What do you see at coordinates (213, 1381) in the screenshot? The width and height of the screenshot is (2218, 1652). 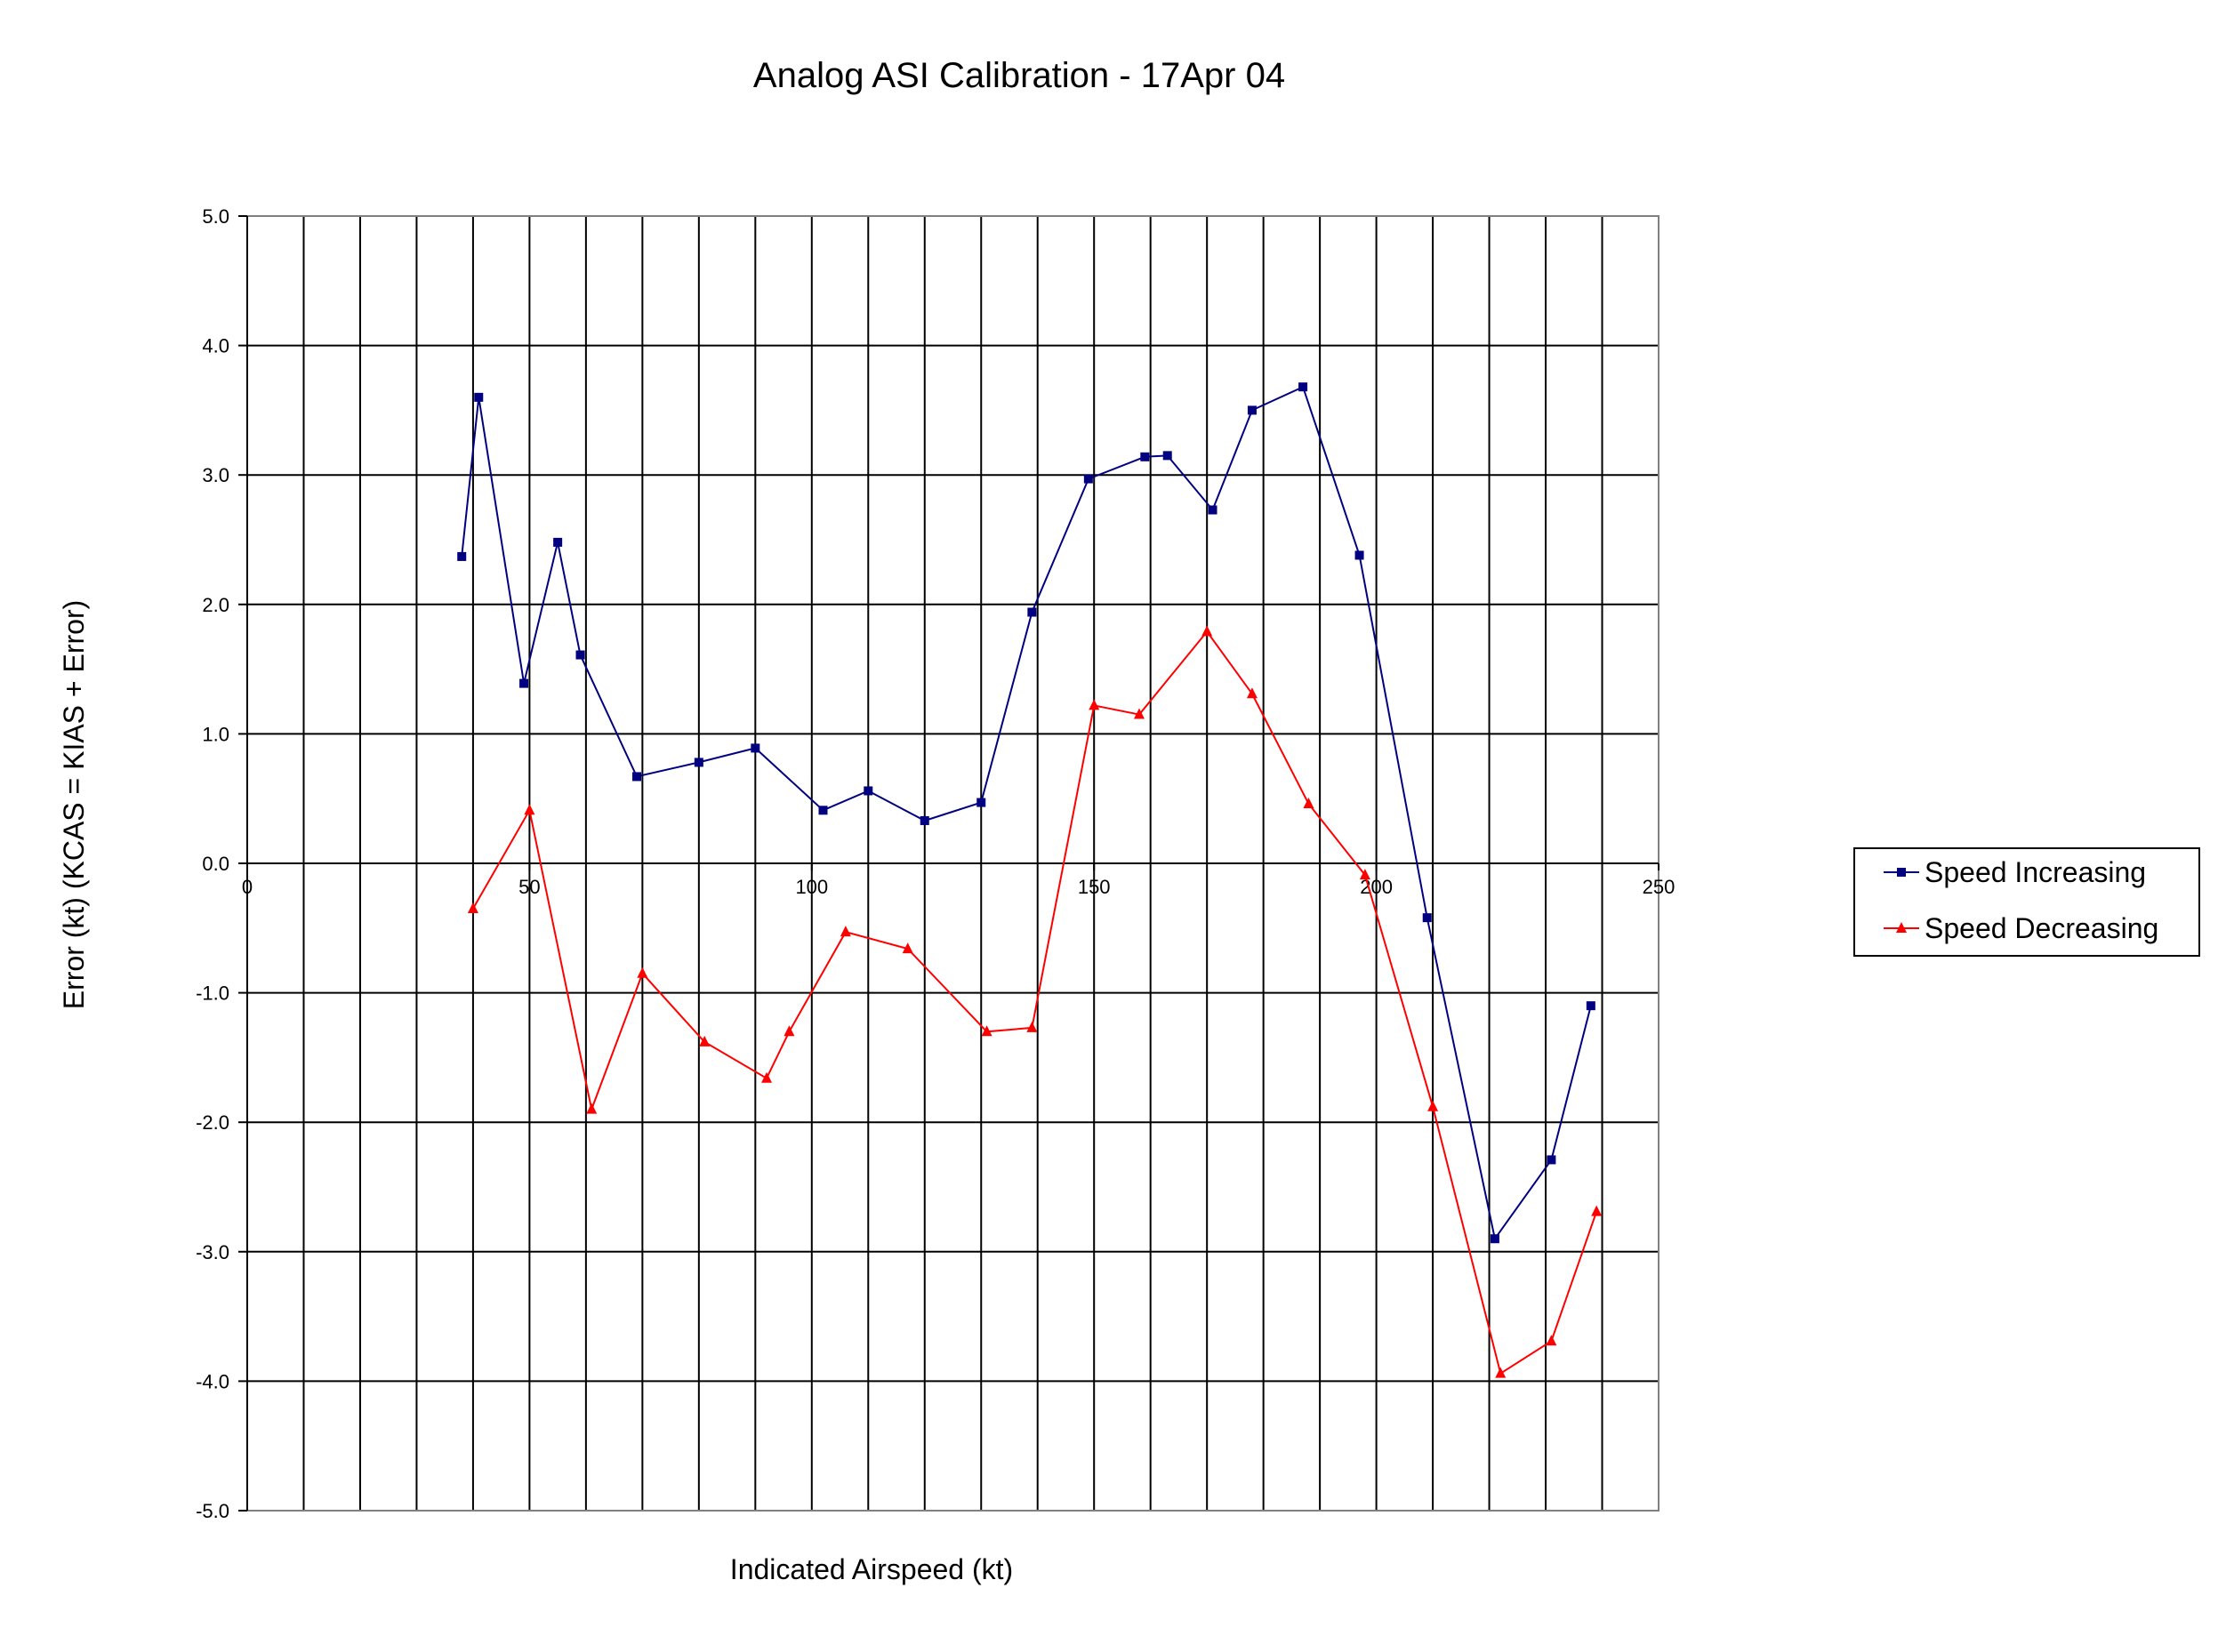 I see `y-tick-label: -4.0` at bounding box center [213, 1381].